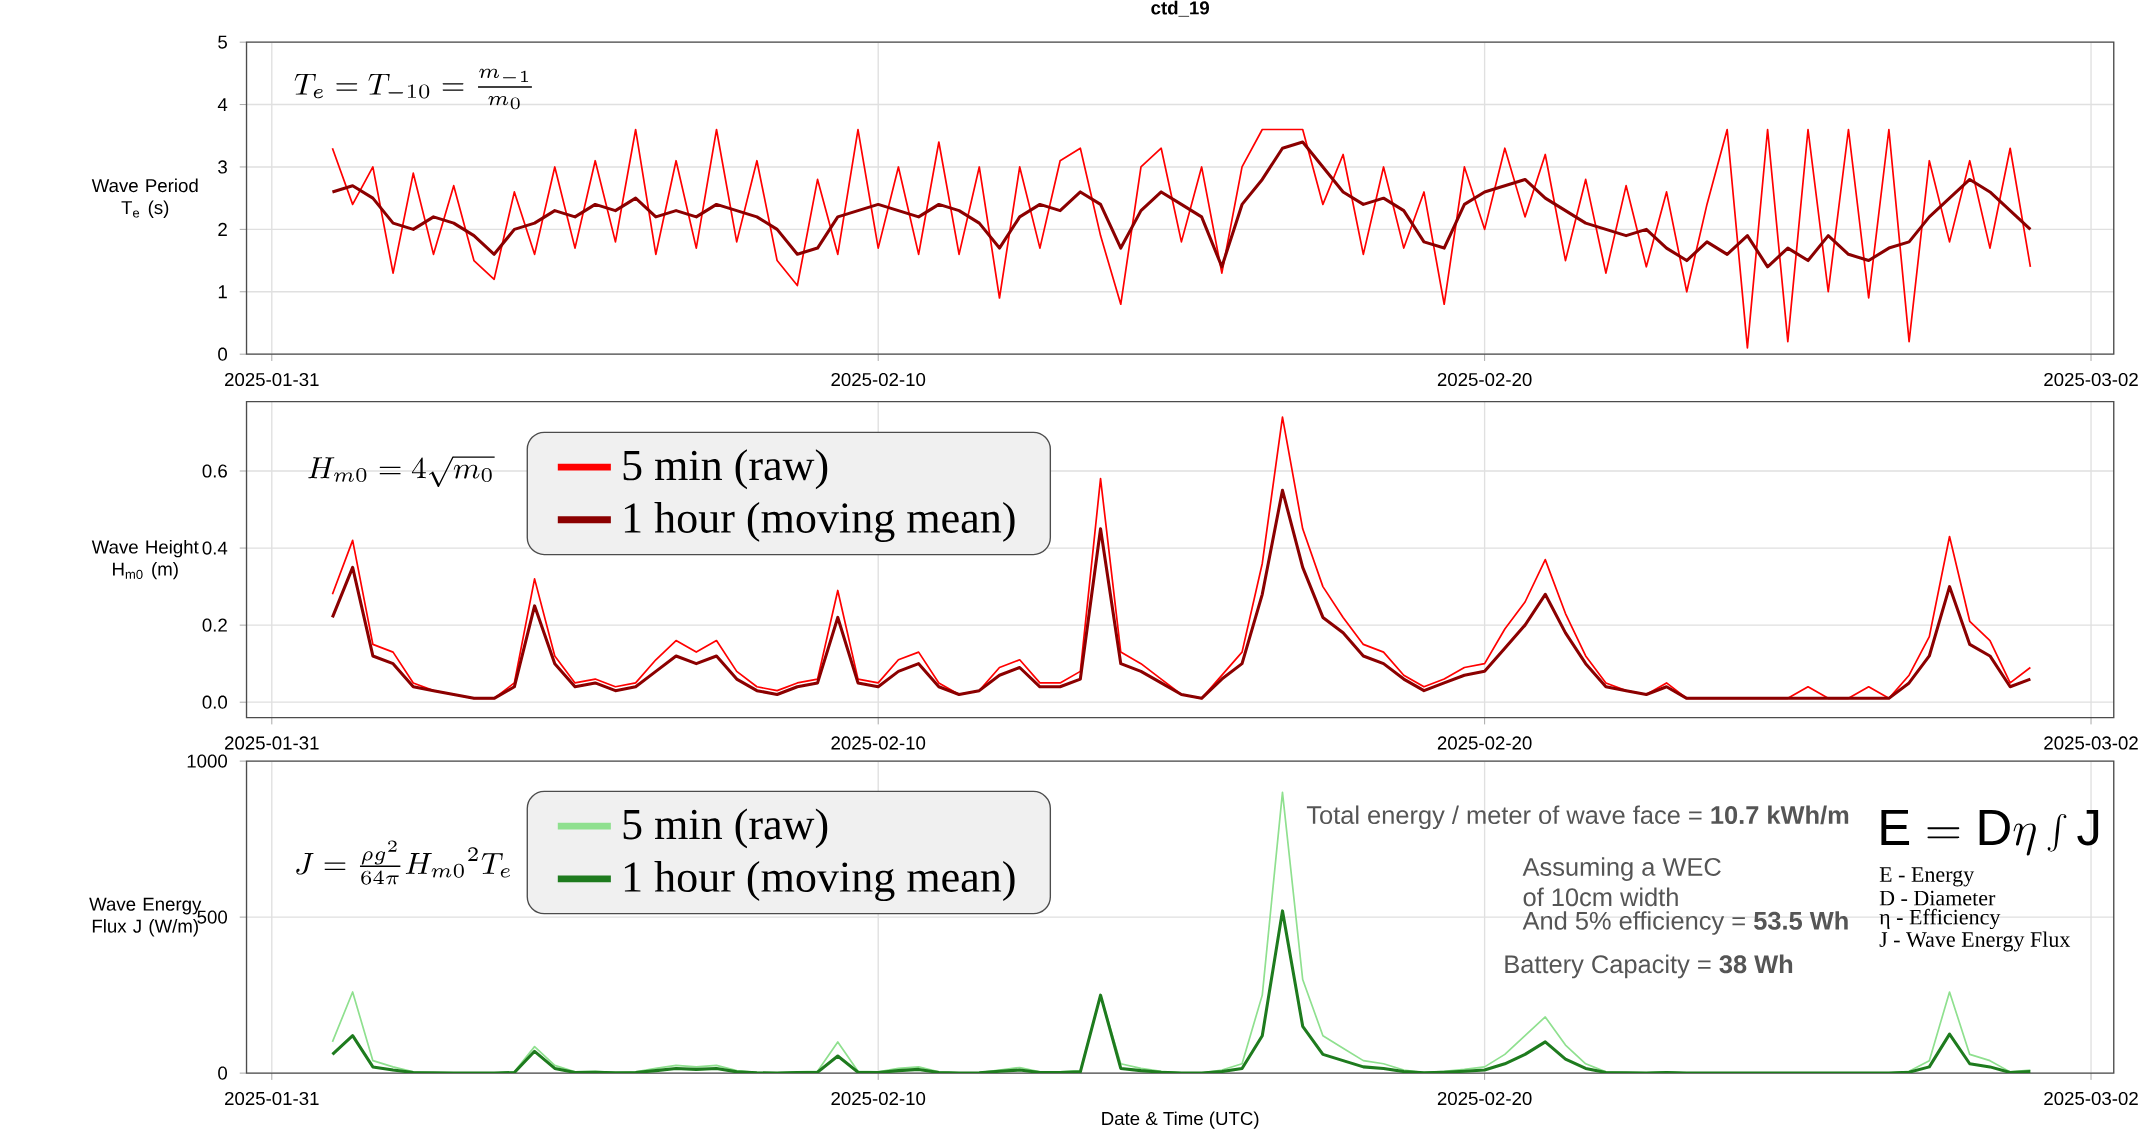 The image size is (2140, 1143). I want to click on y-tick-label: 0.0, so click(215, 702).